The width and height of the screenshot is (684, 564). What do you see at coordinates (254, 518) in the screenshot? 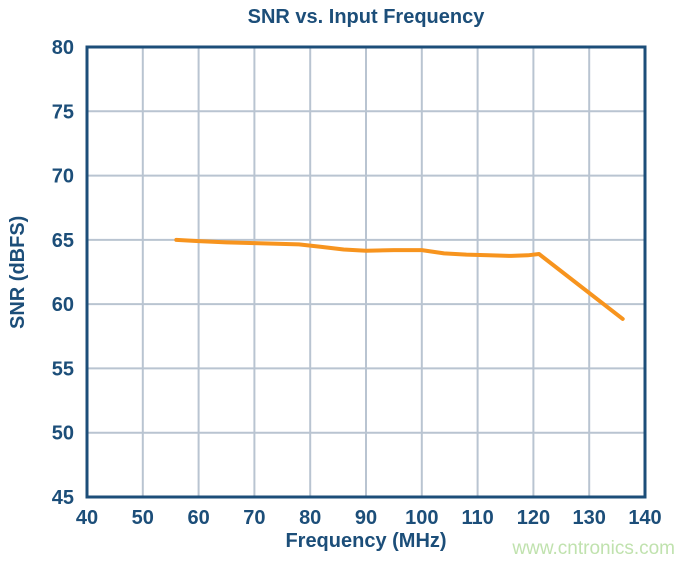
I see `x-tick-label: 70` at bounding box center [254, 518].